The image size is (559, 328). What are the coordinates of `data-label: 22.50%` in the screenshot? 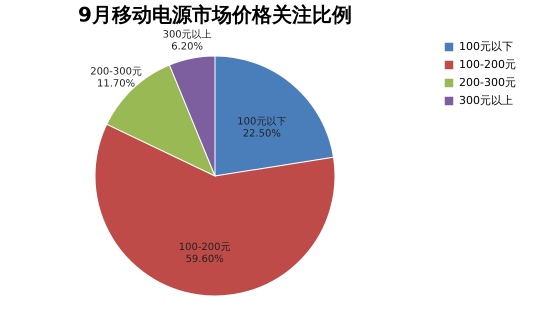 It's located at (261, 134).